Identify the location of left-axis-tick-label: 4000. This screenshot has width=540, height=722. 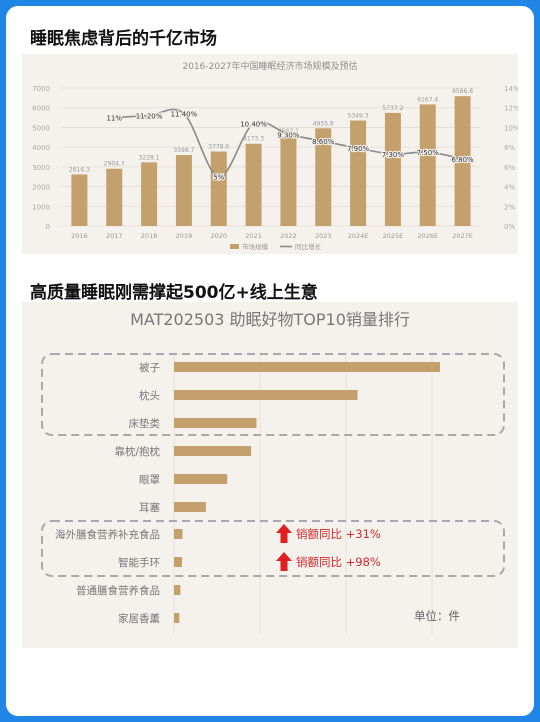
(41, 148).